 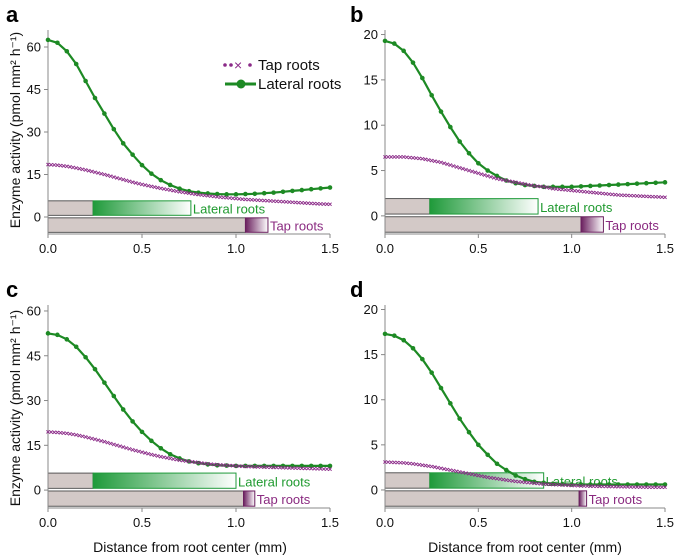 I want to click on tap-bar-label: Tap roots, so click(x=616, y=499).